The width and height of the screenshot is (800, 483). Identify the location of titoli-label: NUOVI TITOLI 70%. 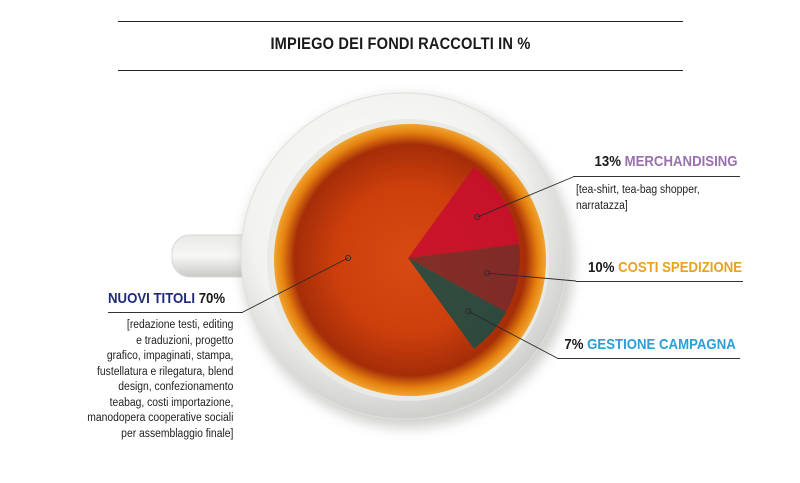
(166, 298).